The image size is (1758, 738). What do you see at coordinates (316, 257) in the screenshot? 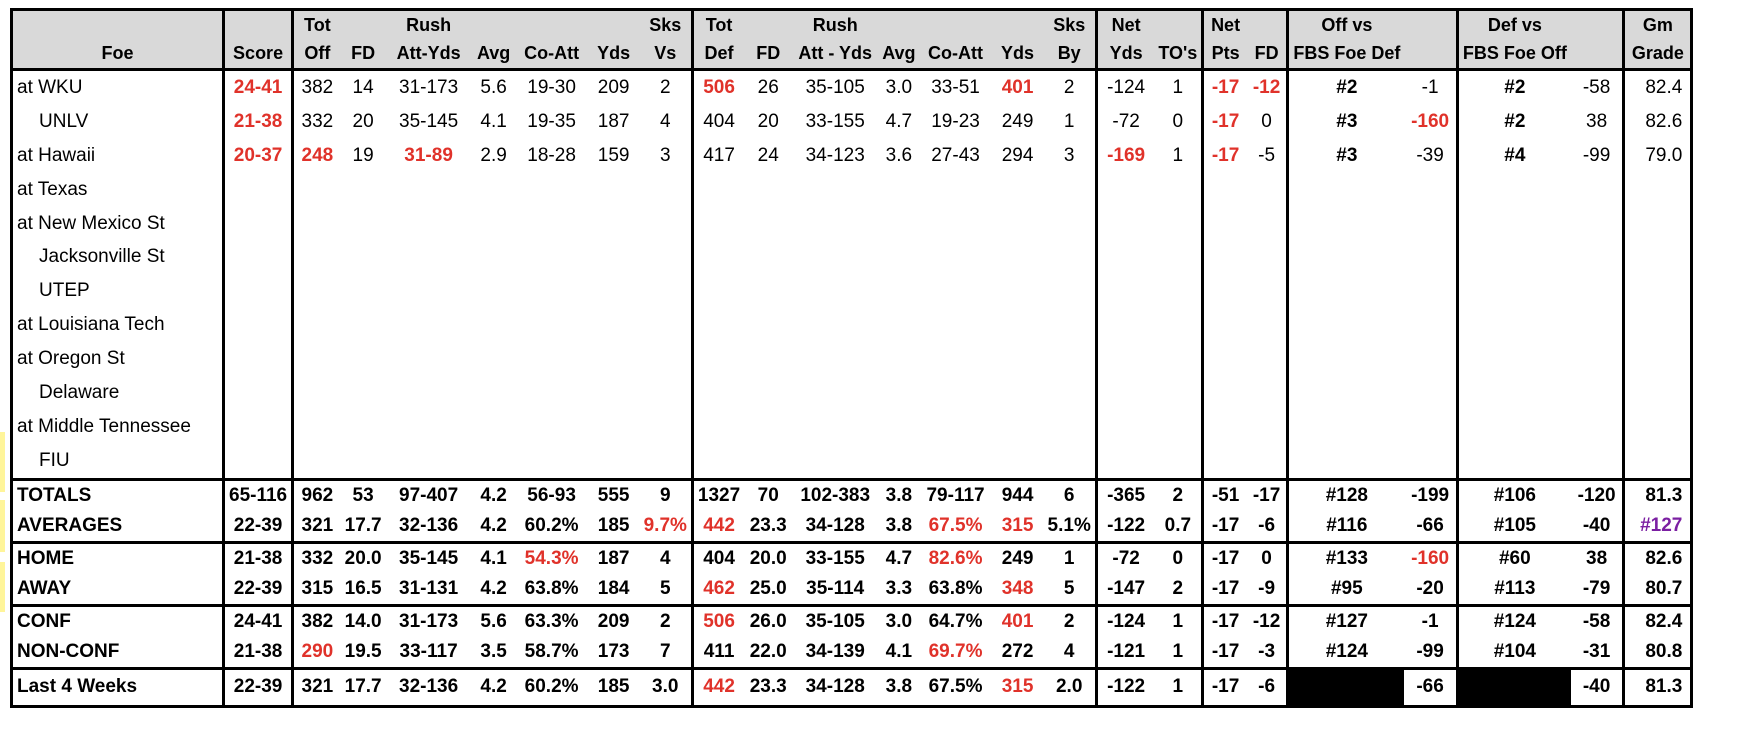
I see `tot-off-cell` at bounding box center [316, 257].